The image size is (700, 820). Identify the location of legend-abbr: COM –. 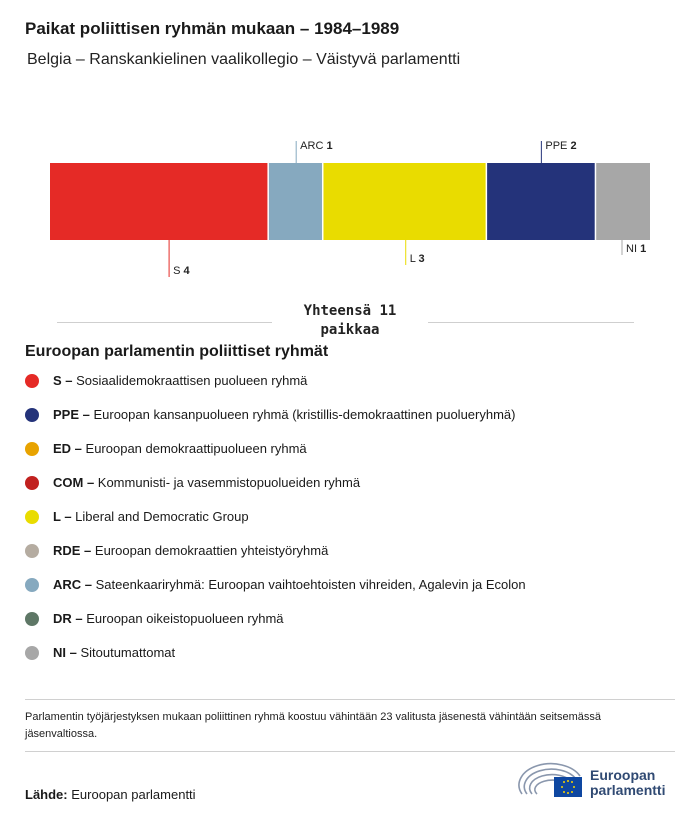
(74, 482).